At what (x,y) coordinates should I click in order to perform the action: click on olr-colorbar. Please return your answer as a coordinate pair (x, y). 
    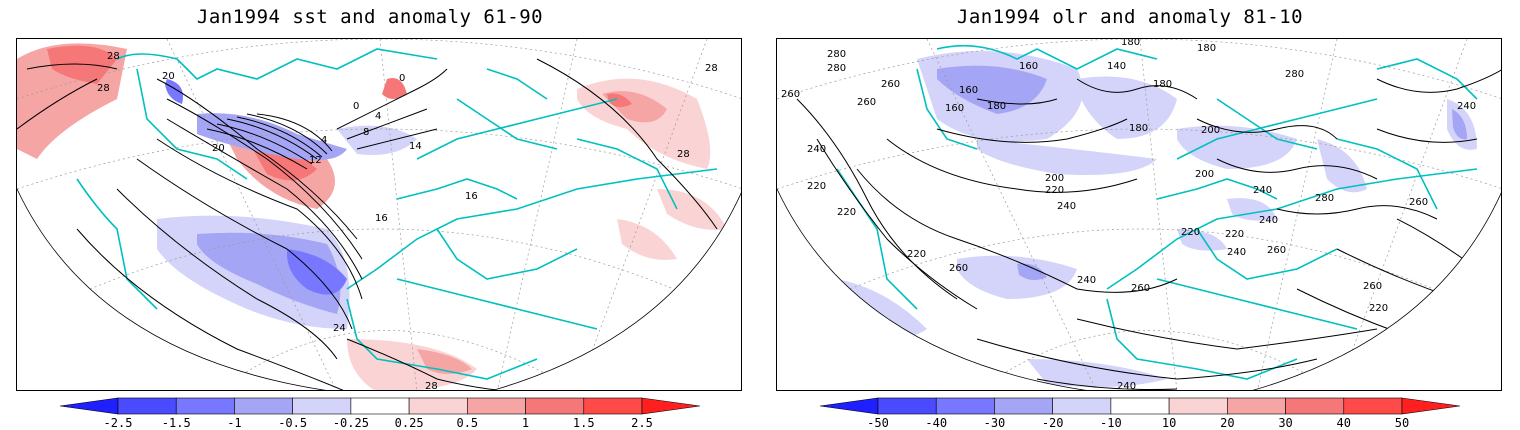
    Looking at the image, I should click on (1140, 406).